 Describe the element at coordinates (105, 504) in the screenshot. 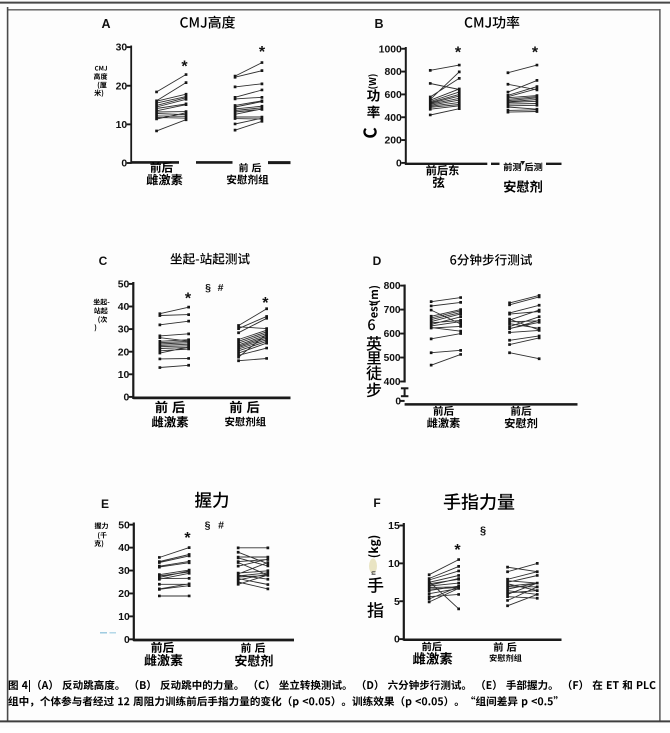

I see `svg-text: E` at that location.